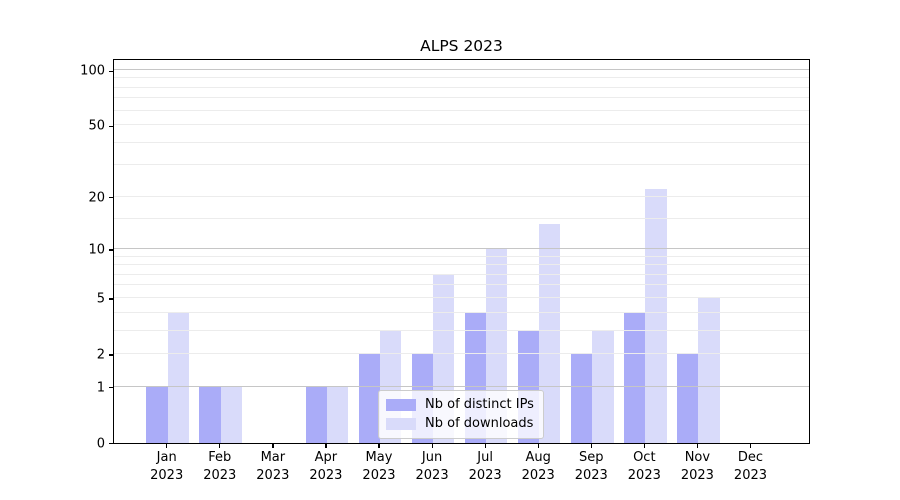 This screenshot has height=500, width=900. I want to click on x-tick-label-jul: Jul 2023, so click(485, 466).